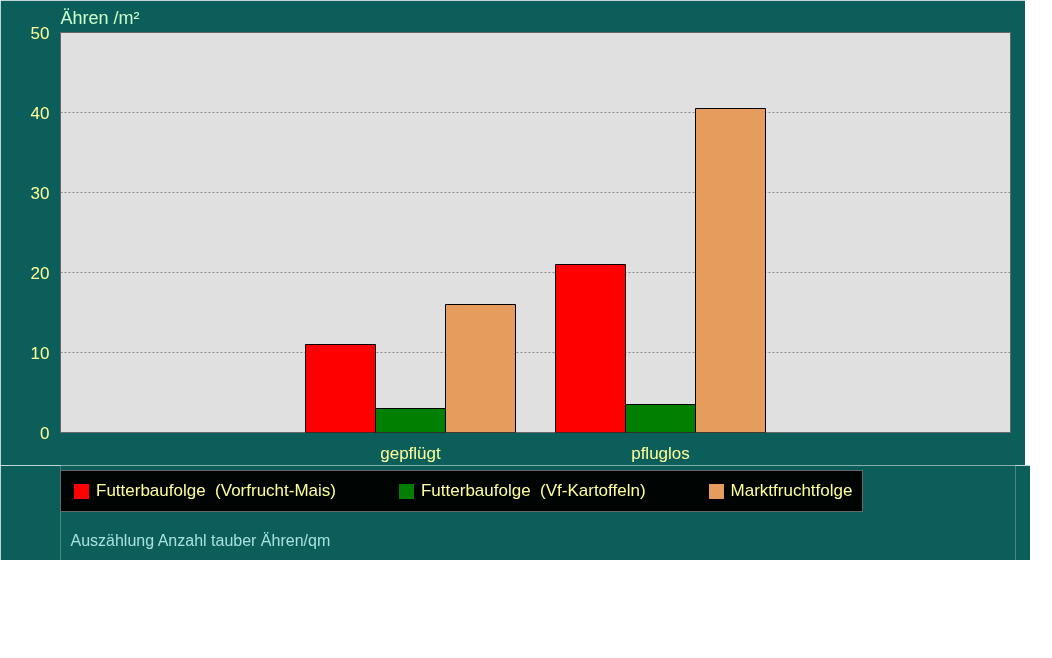 Image resolution: width=1052 pixels, height=658 pixels. What do you see at coordinates (533, 491) in the screenshot?
I see `legend-label: Futterbaufolge (Vf-Kartoffeln)` at bounding box center [533, 491].